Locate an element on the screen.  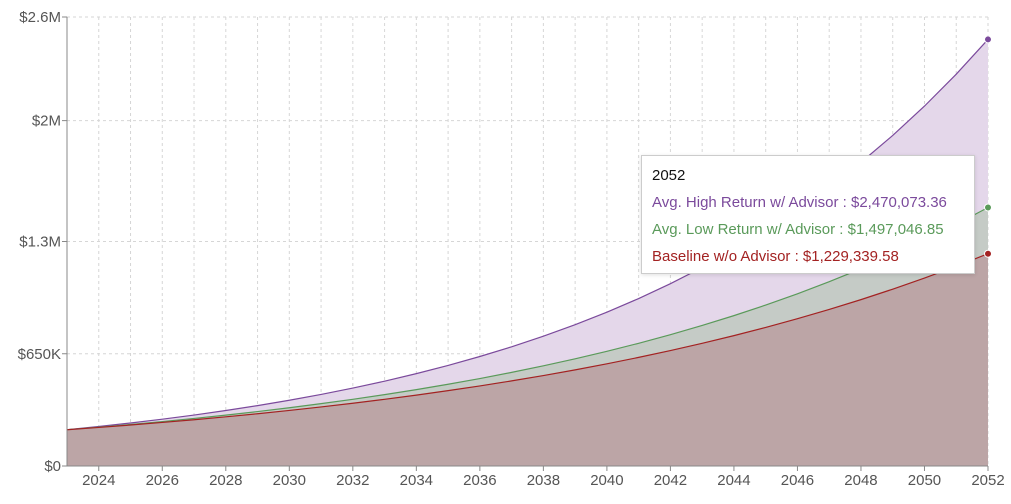
x-tick-label: 2028 is located at coordinates (225, 480).